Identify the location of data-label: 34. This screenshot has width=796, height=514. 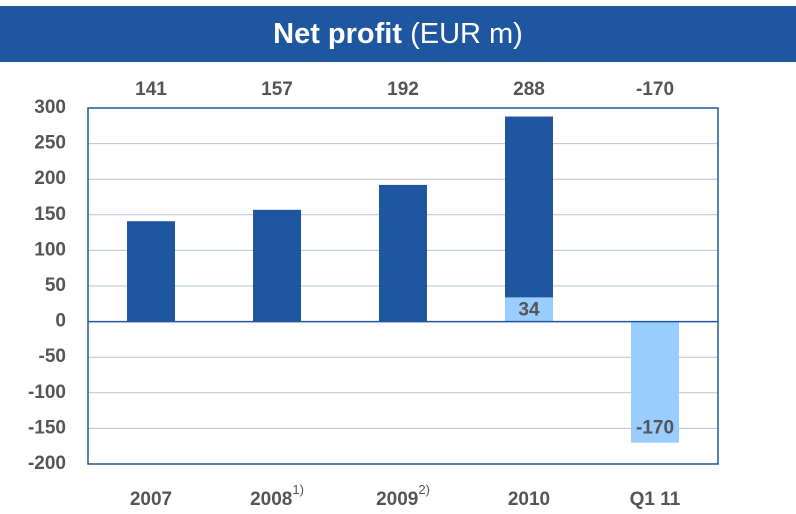
(529, 309).